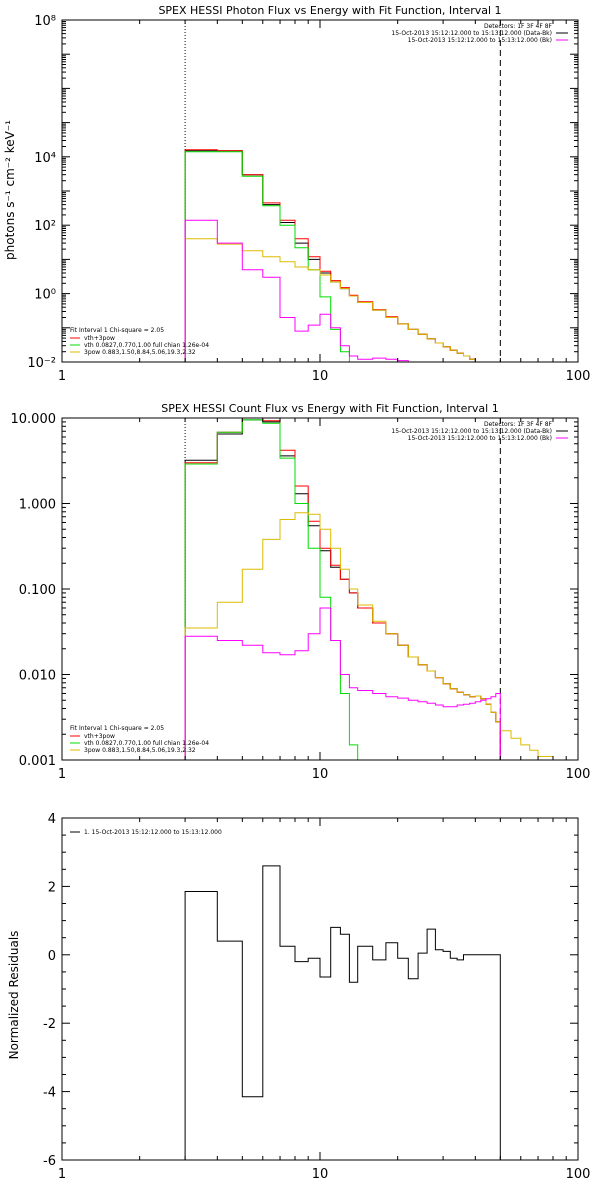  What do you see at coordinates (37, 590) in the screenshot?
I see `y-tick-label: 0.100` at bounding box center [37, 590].